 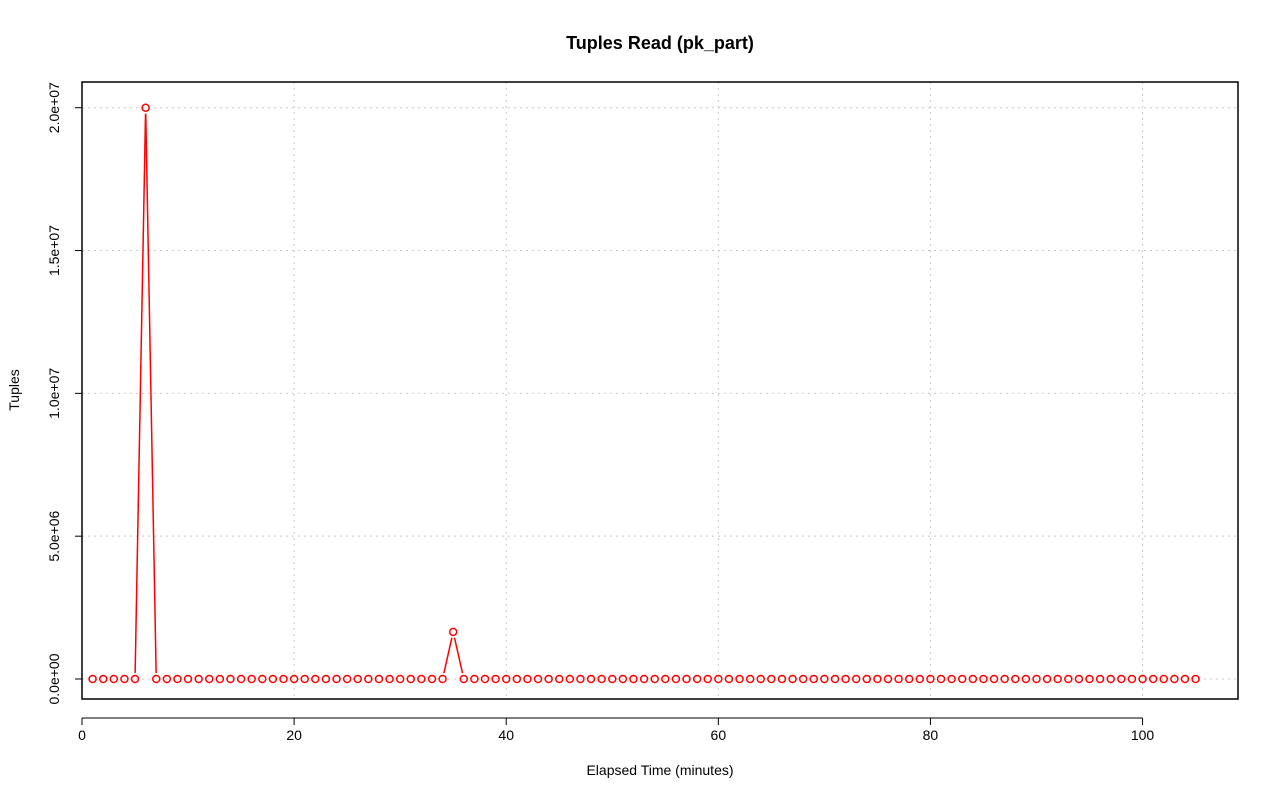 I want to click on y-axis: 0.0e+00 5.0e+06 1.0e+07 1.5e+07 2.0e+07, so click(x=64, y=393).